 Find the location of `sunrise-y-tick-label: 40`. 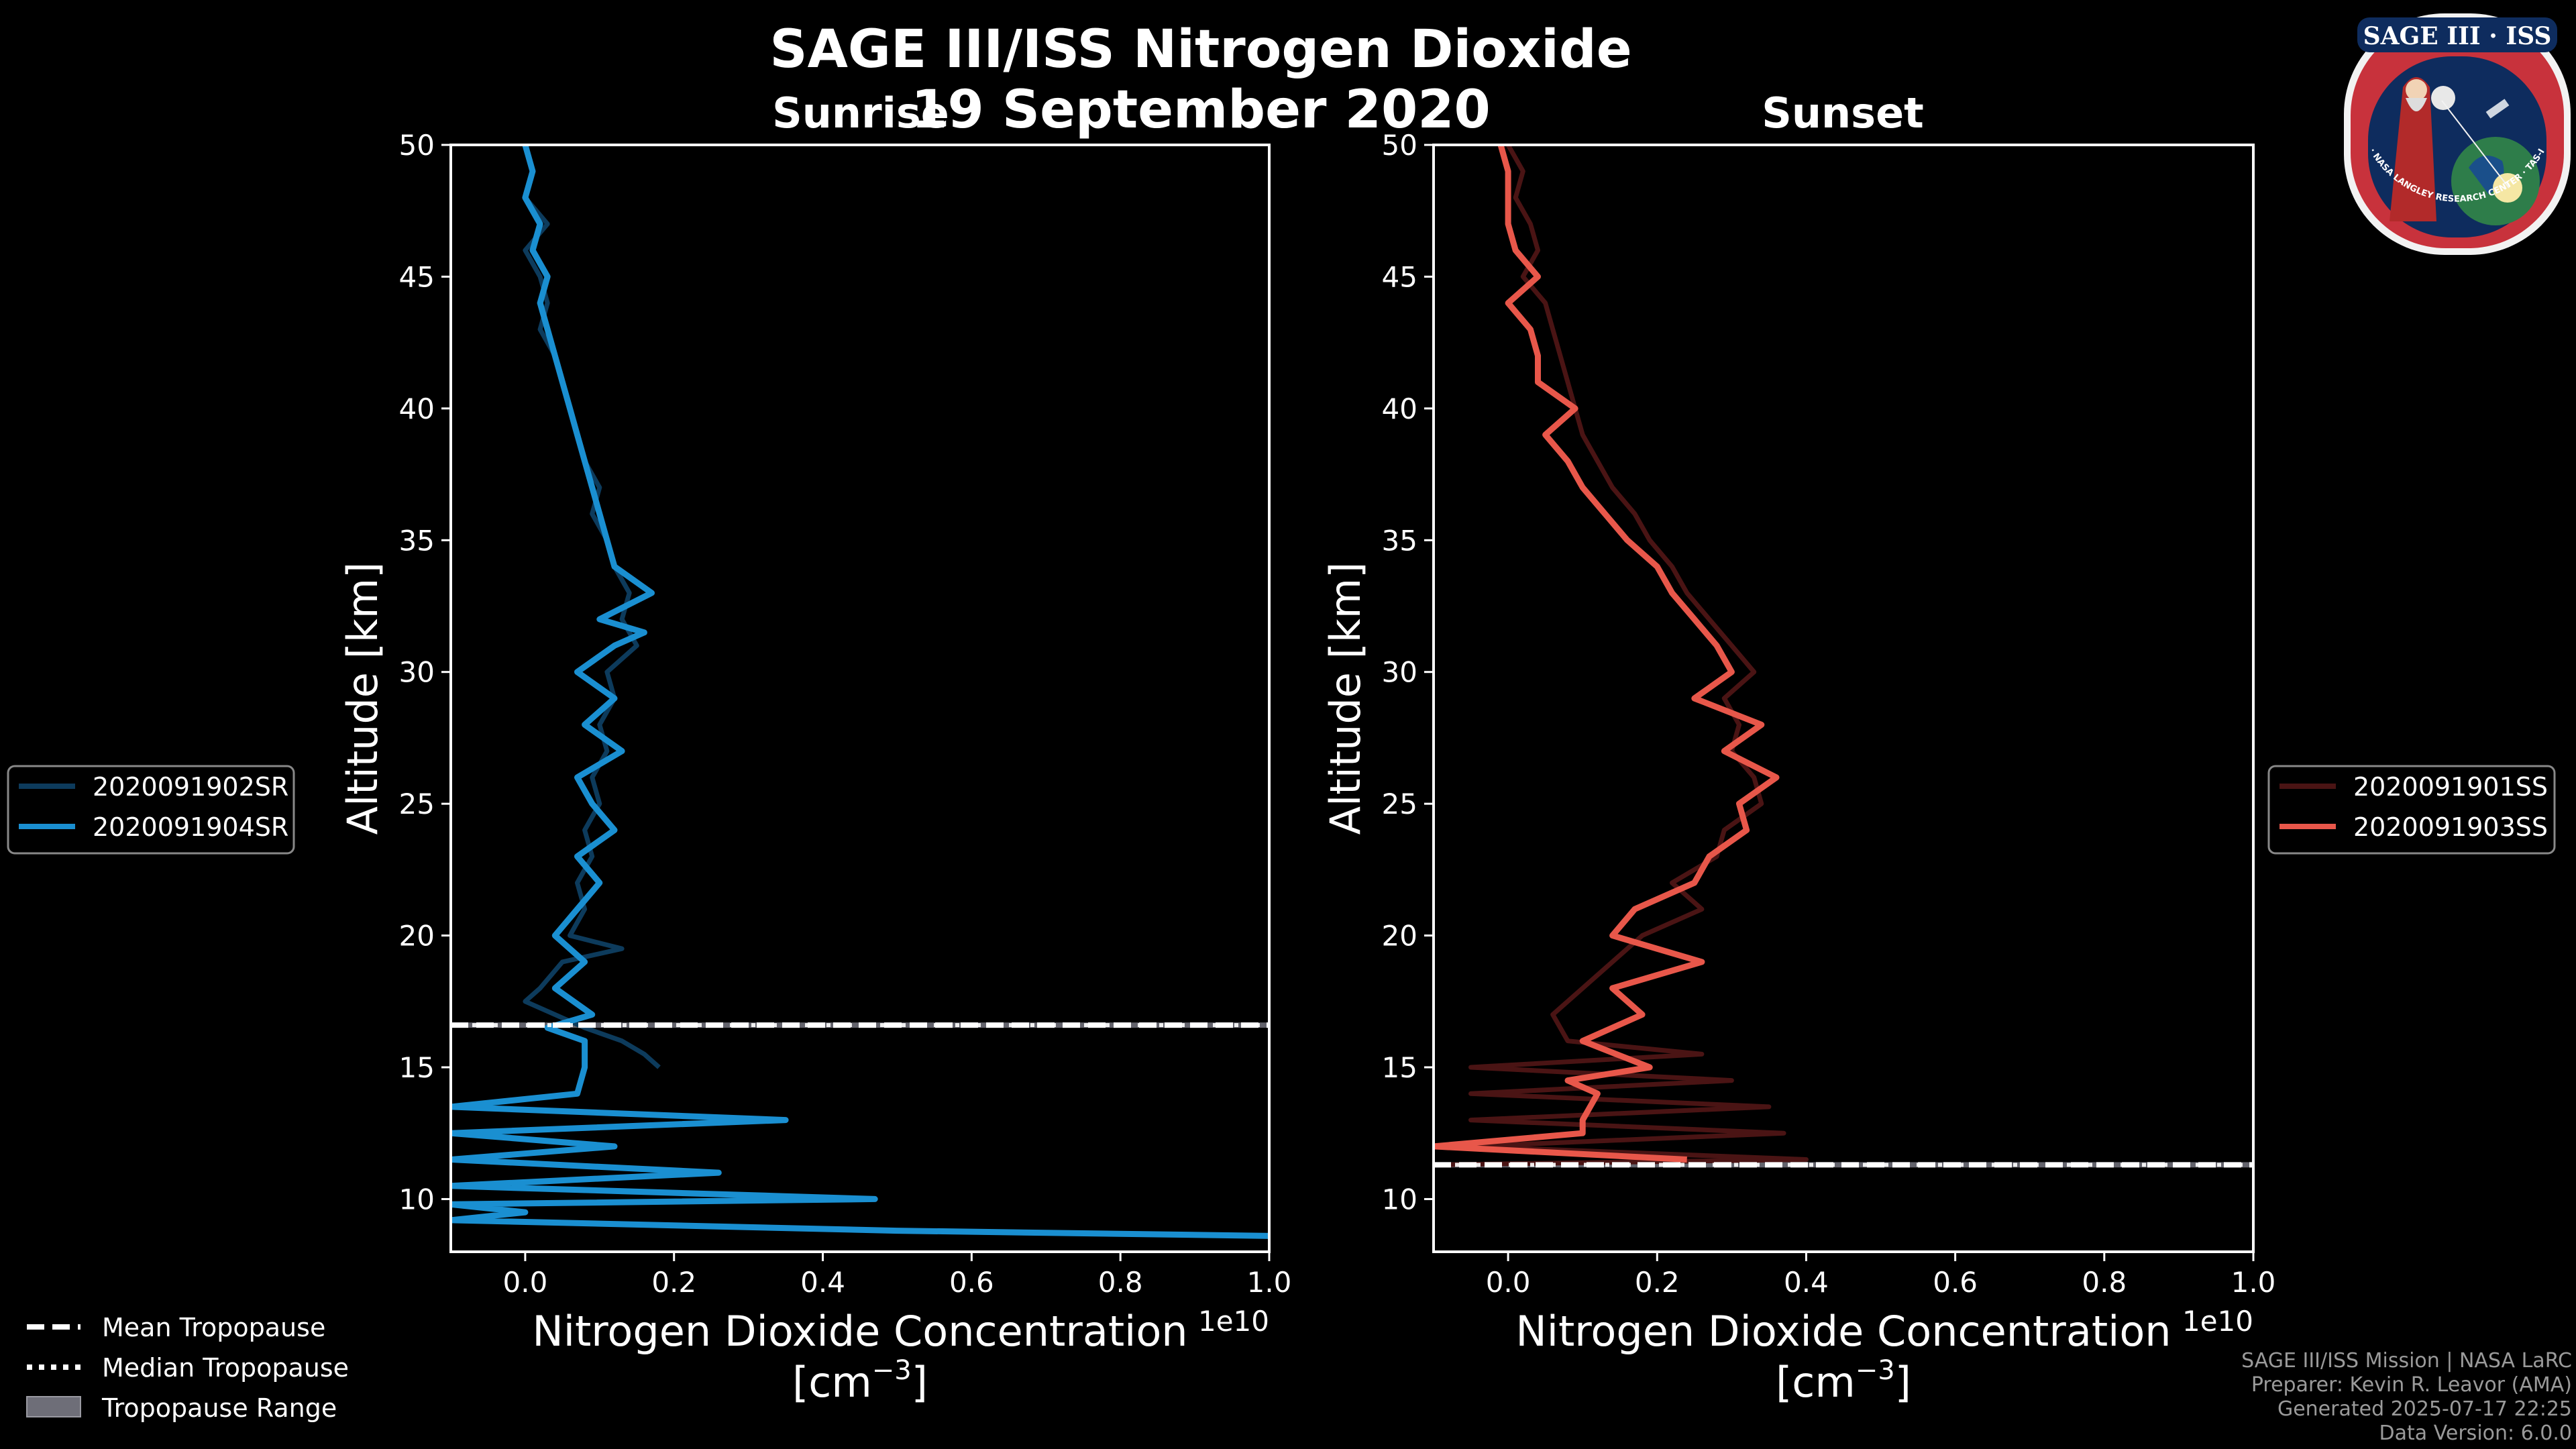

sunrise-y-tick-label: 40 is located at coordinates (417, 408).